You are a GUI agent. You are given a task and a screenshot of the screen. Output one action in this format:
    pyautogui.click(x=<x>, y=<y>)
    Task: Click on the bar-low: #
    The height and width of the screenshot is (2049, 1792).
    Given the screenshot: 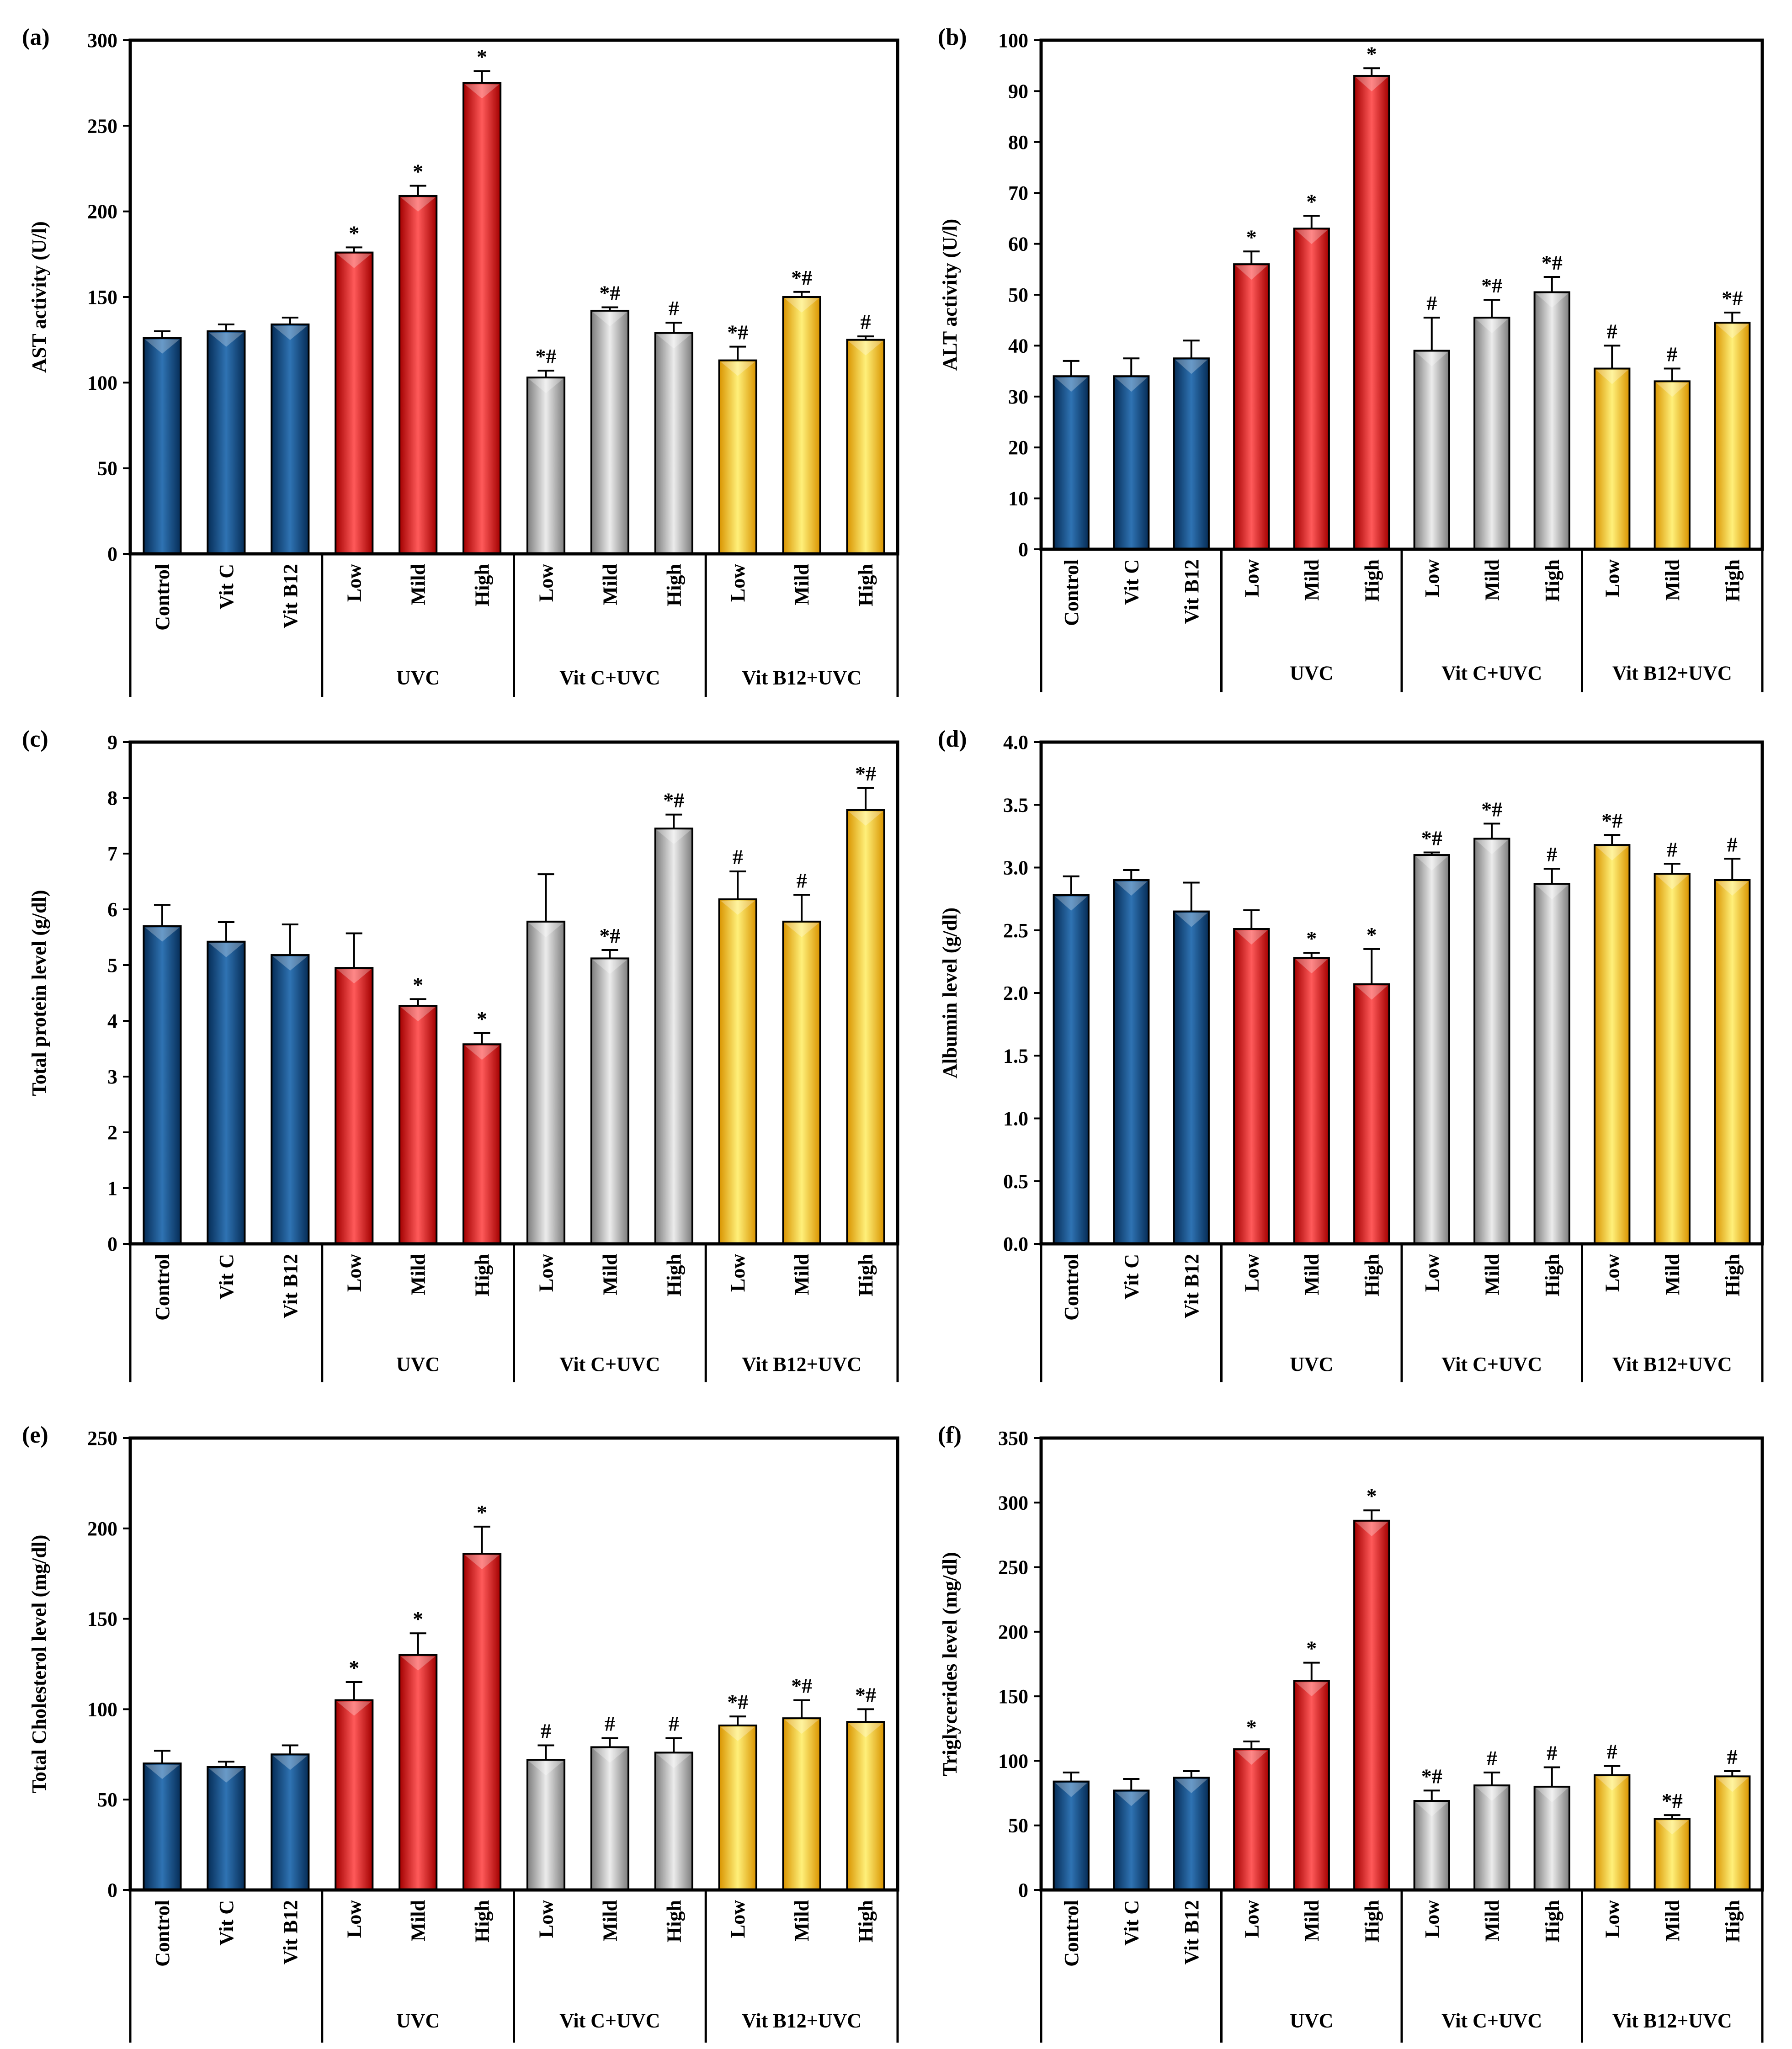 What is the action you would take?
    pyautogui.click(x=737, y=1045)
    